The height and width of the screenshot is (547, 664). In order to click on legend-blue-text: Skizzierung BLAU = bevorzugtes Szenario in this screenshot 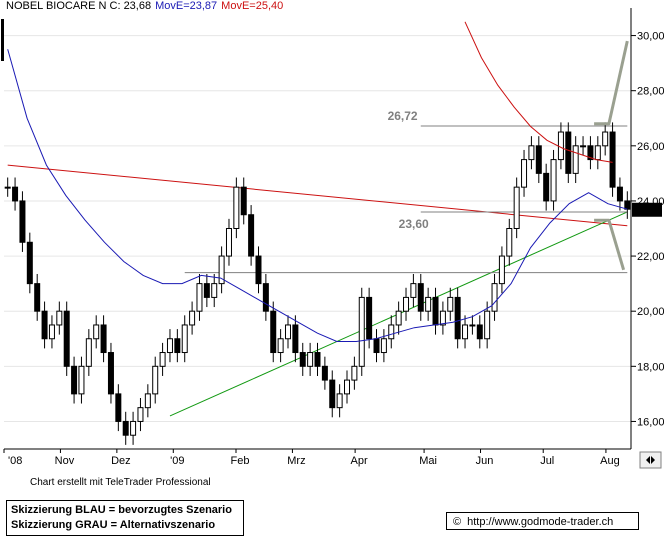, I will do `click(121, 510)`.